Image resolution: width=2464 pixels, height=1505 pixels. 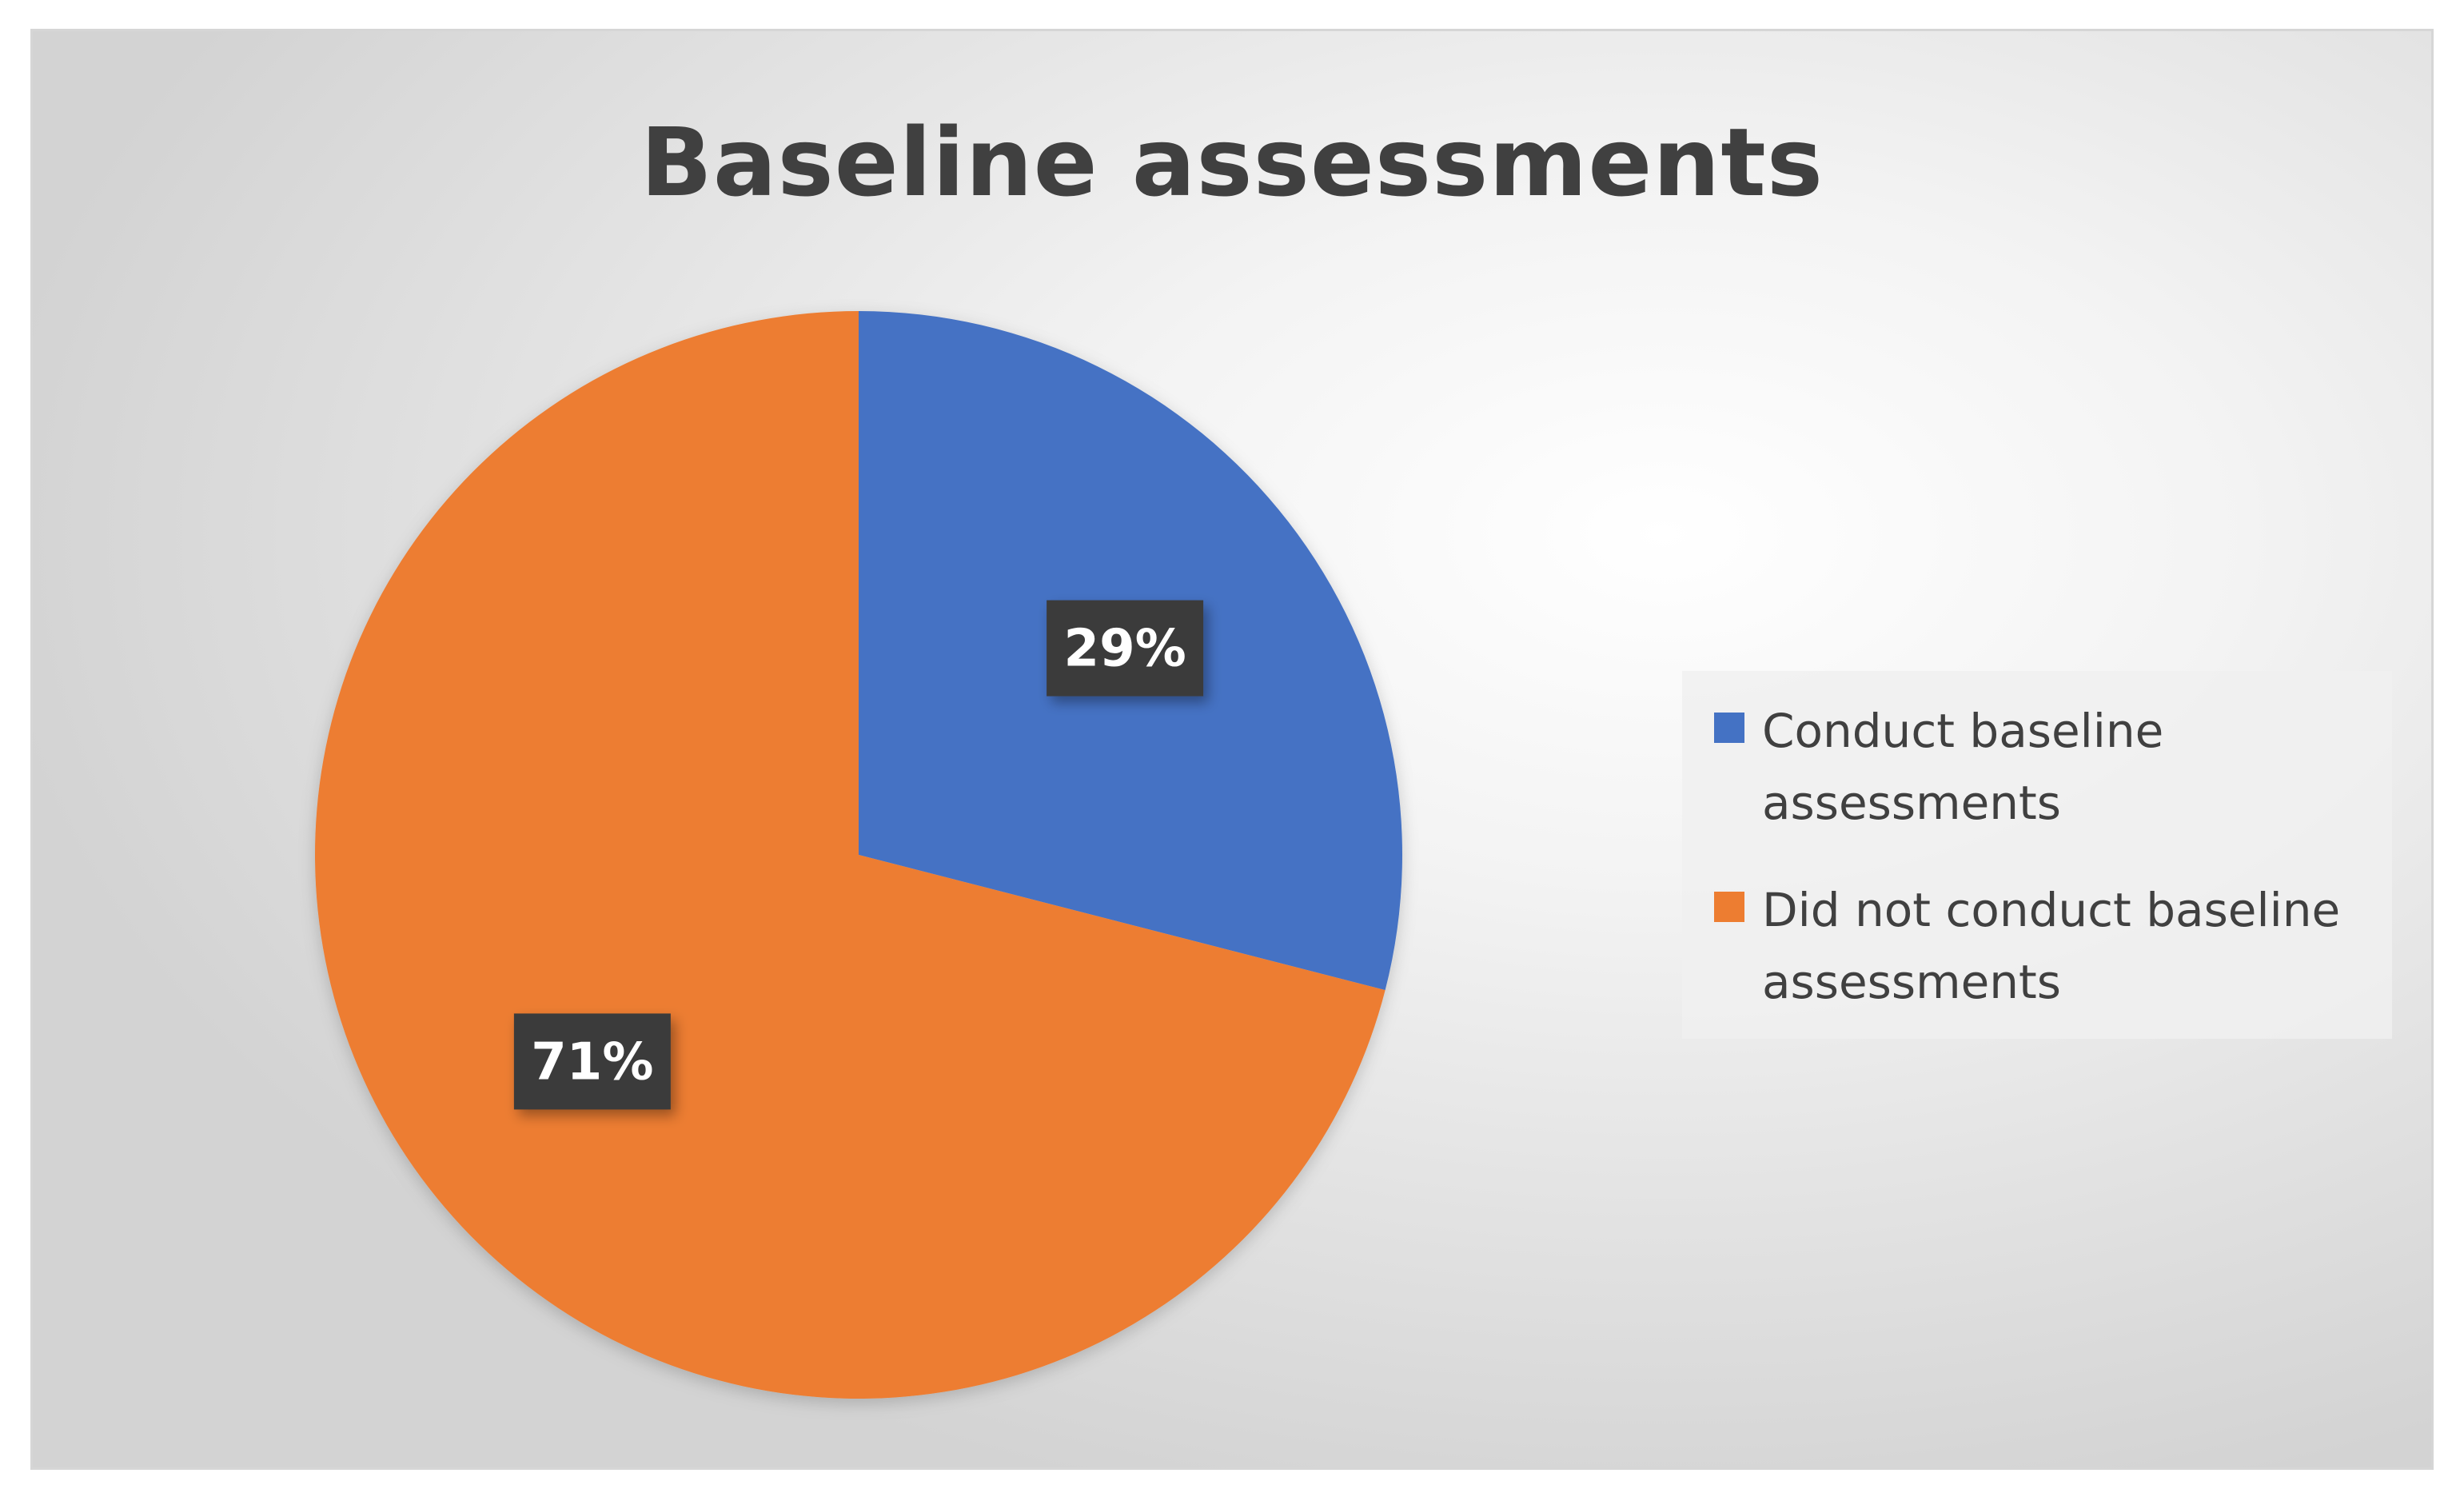 I want to click on legend-label-did-not-conduct: Did not conduct baseline assessments, so click(x=2051, y=946).